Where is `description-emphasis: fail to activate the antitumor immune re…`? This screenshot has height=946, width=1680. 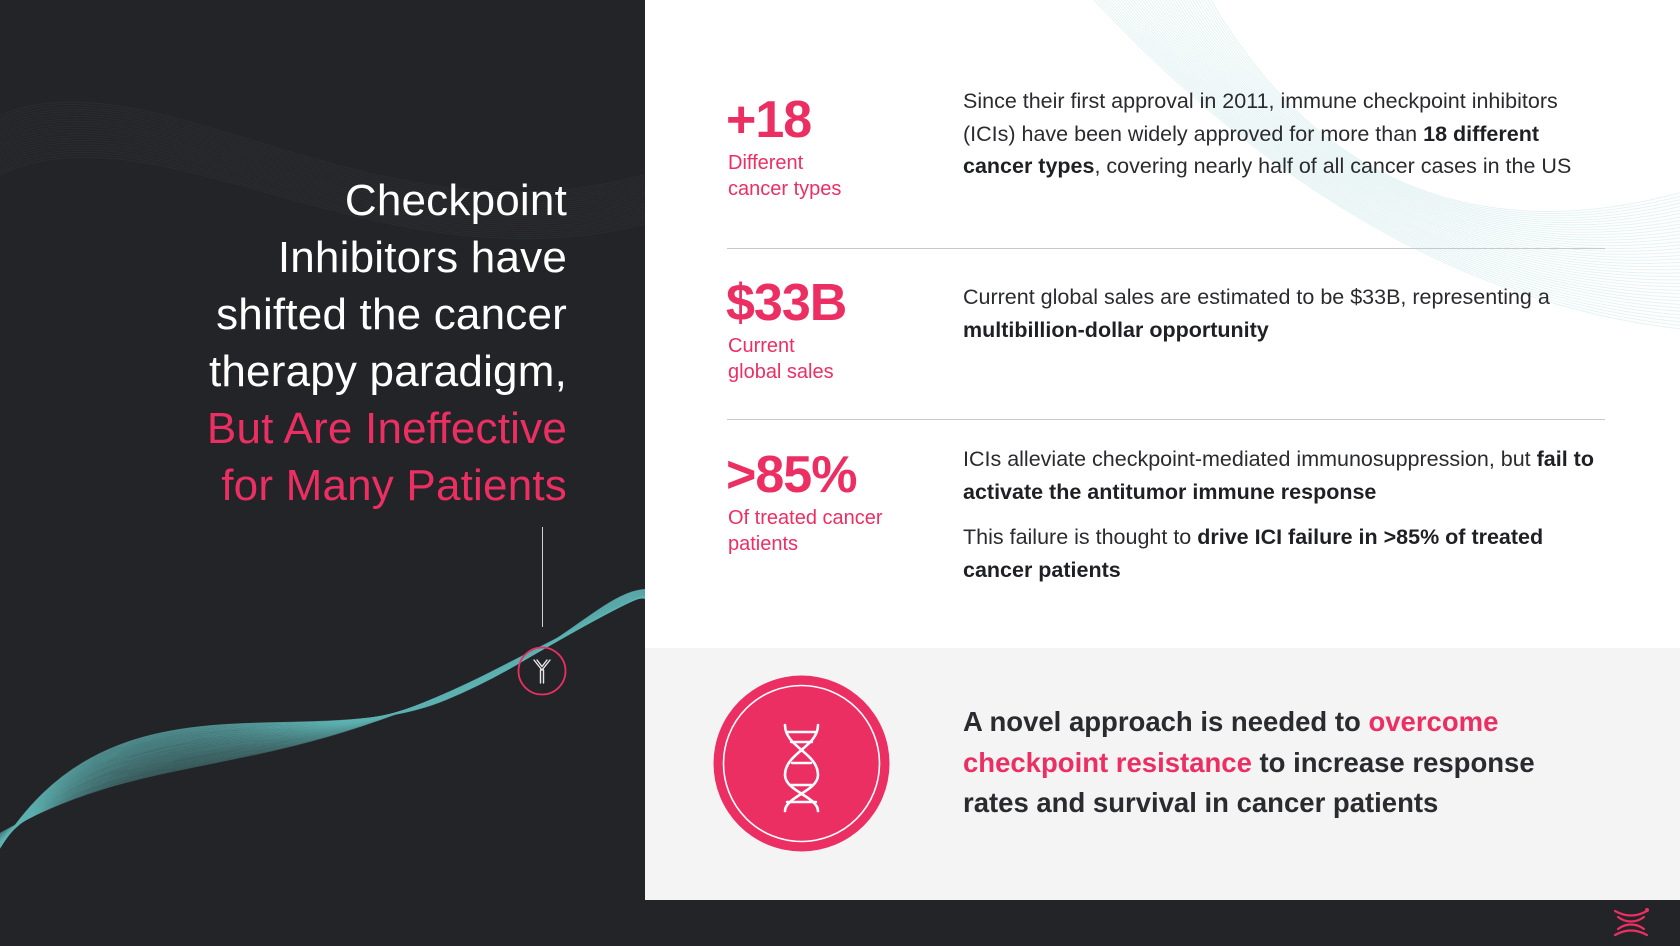
description-emphasis: fail to activate the antitumor immune re… is located at coordinates (1278, 475).